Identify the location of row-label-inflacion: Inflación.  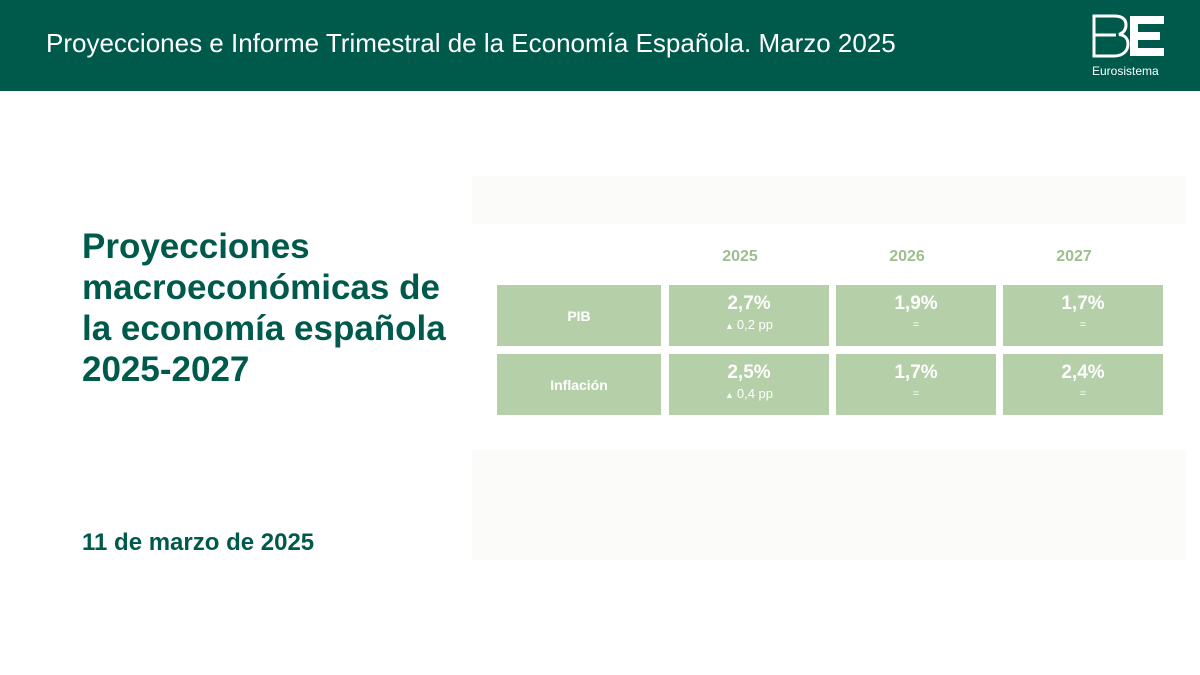
(579, 384).